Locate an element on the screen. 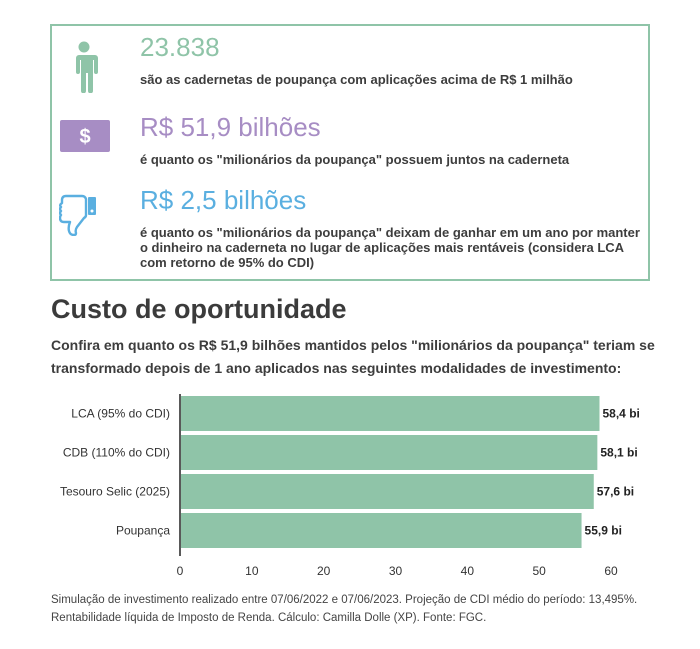 Image resolution: width=700 pixels, height=649 pixels. stat-value: R$ 51,9 bilhões is located at coordinates (230, 127).